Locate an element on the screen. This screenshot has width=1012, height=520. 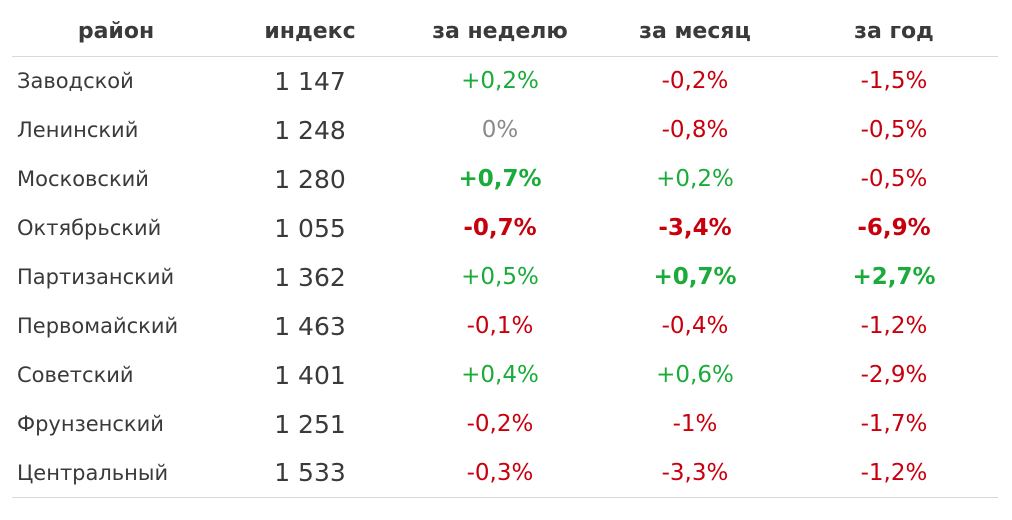
index-value-cell: 1 248 is located at coordinates (310, 130).